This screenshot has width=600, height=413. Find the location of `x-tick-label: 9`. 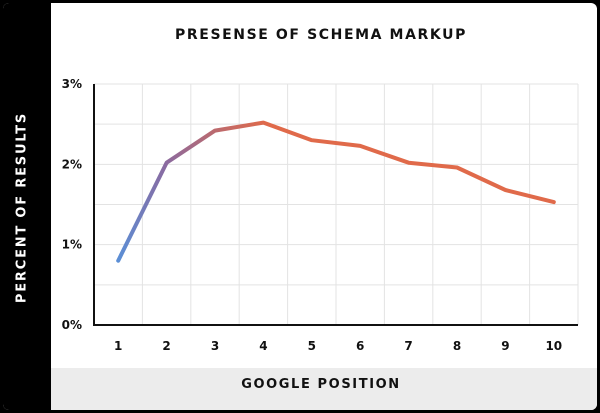

x-tick-label: 9 is located at coordinates (505, 346).